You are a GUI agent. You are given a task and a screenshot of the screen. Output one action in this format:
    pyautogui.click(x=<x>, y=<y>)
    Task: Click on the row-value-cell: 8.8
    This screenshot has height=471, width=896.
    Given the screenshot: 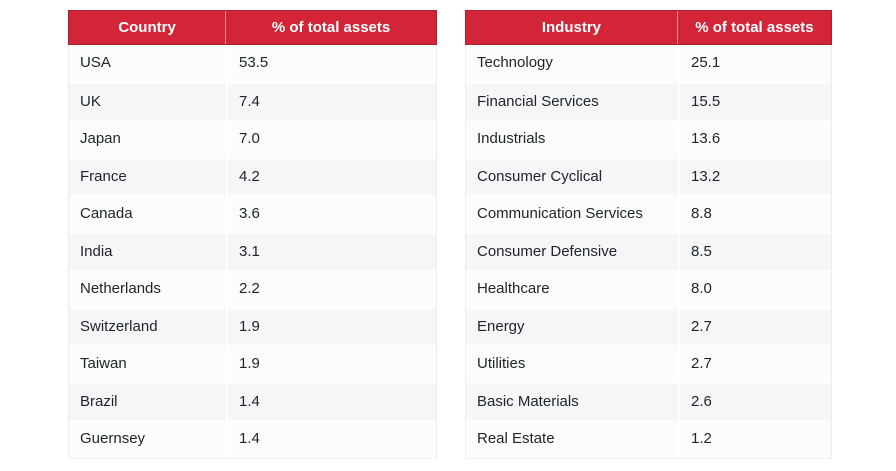 What is the action you would take?
    pyautogui.click(x=754, y=214)
    